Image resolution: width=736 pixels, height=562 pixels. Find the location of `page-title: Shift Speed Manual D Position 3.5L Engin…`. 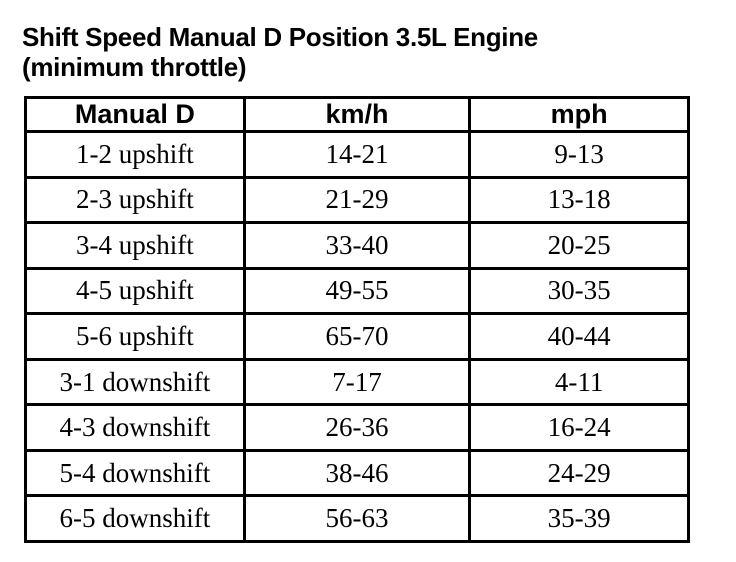

page-title: Shift Speed Manual D Position 3.5L Engin… is located at coordinates (280, 52).